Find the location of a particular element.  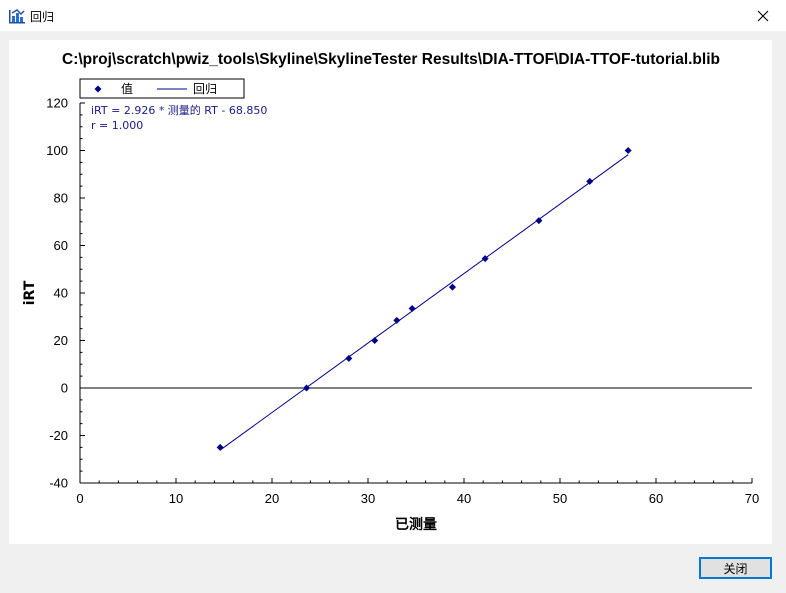

y-tick-label: -40 is located at coordinates (58, 483).